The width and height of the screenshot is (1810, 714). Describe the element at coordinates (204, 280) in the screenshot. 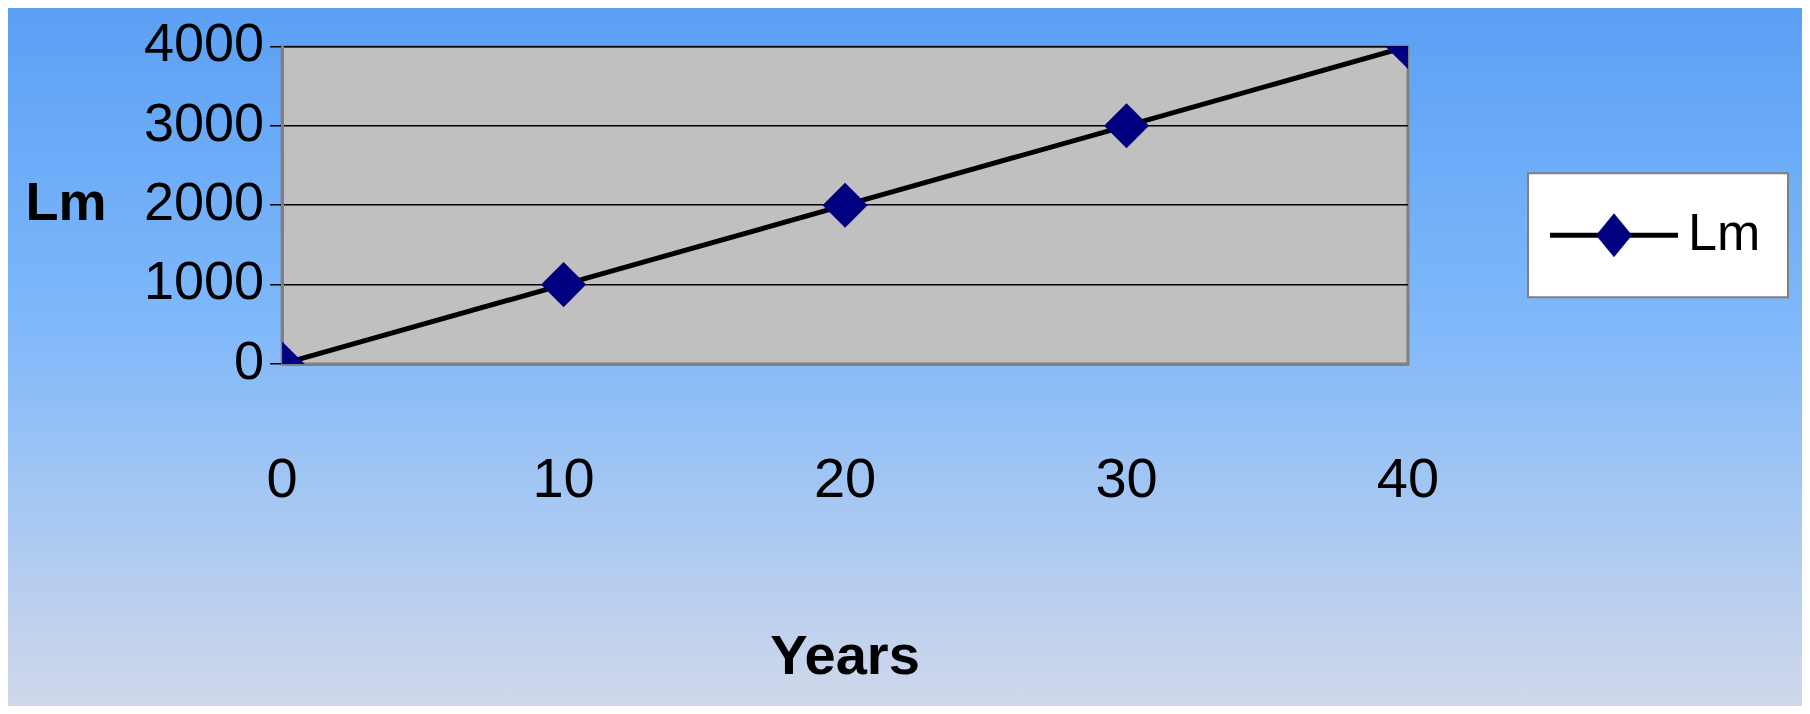

I see `y-tick-label: 1000` at that location.